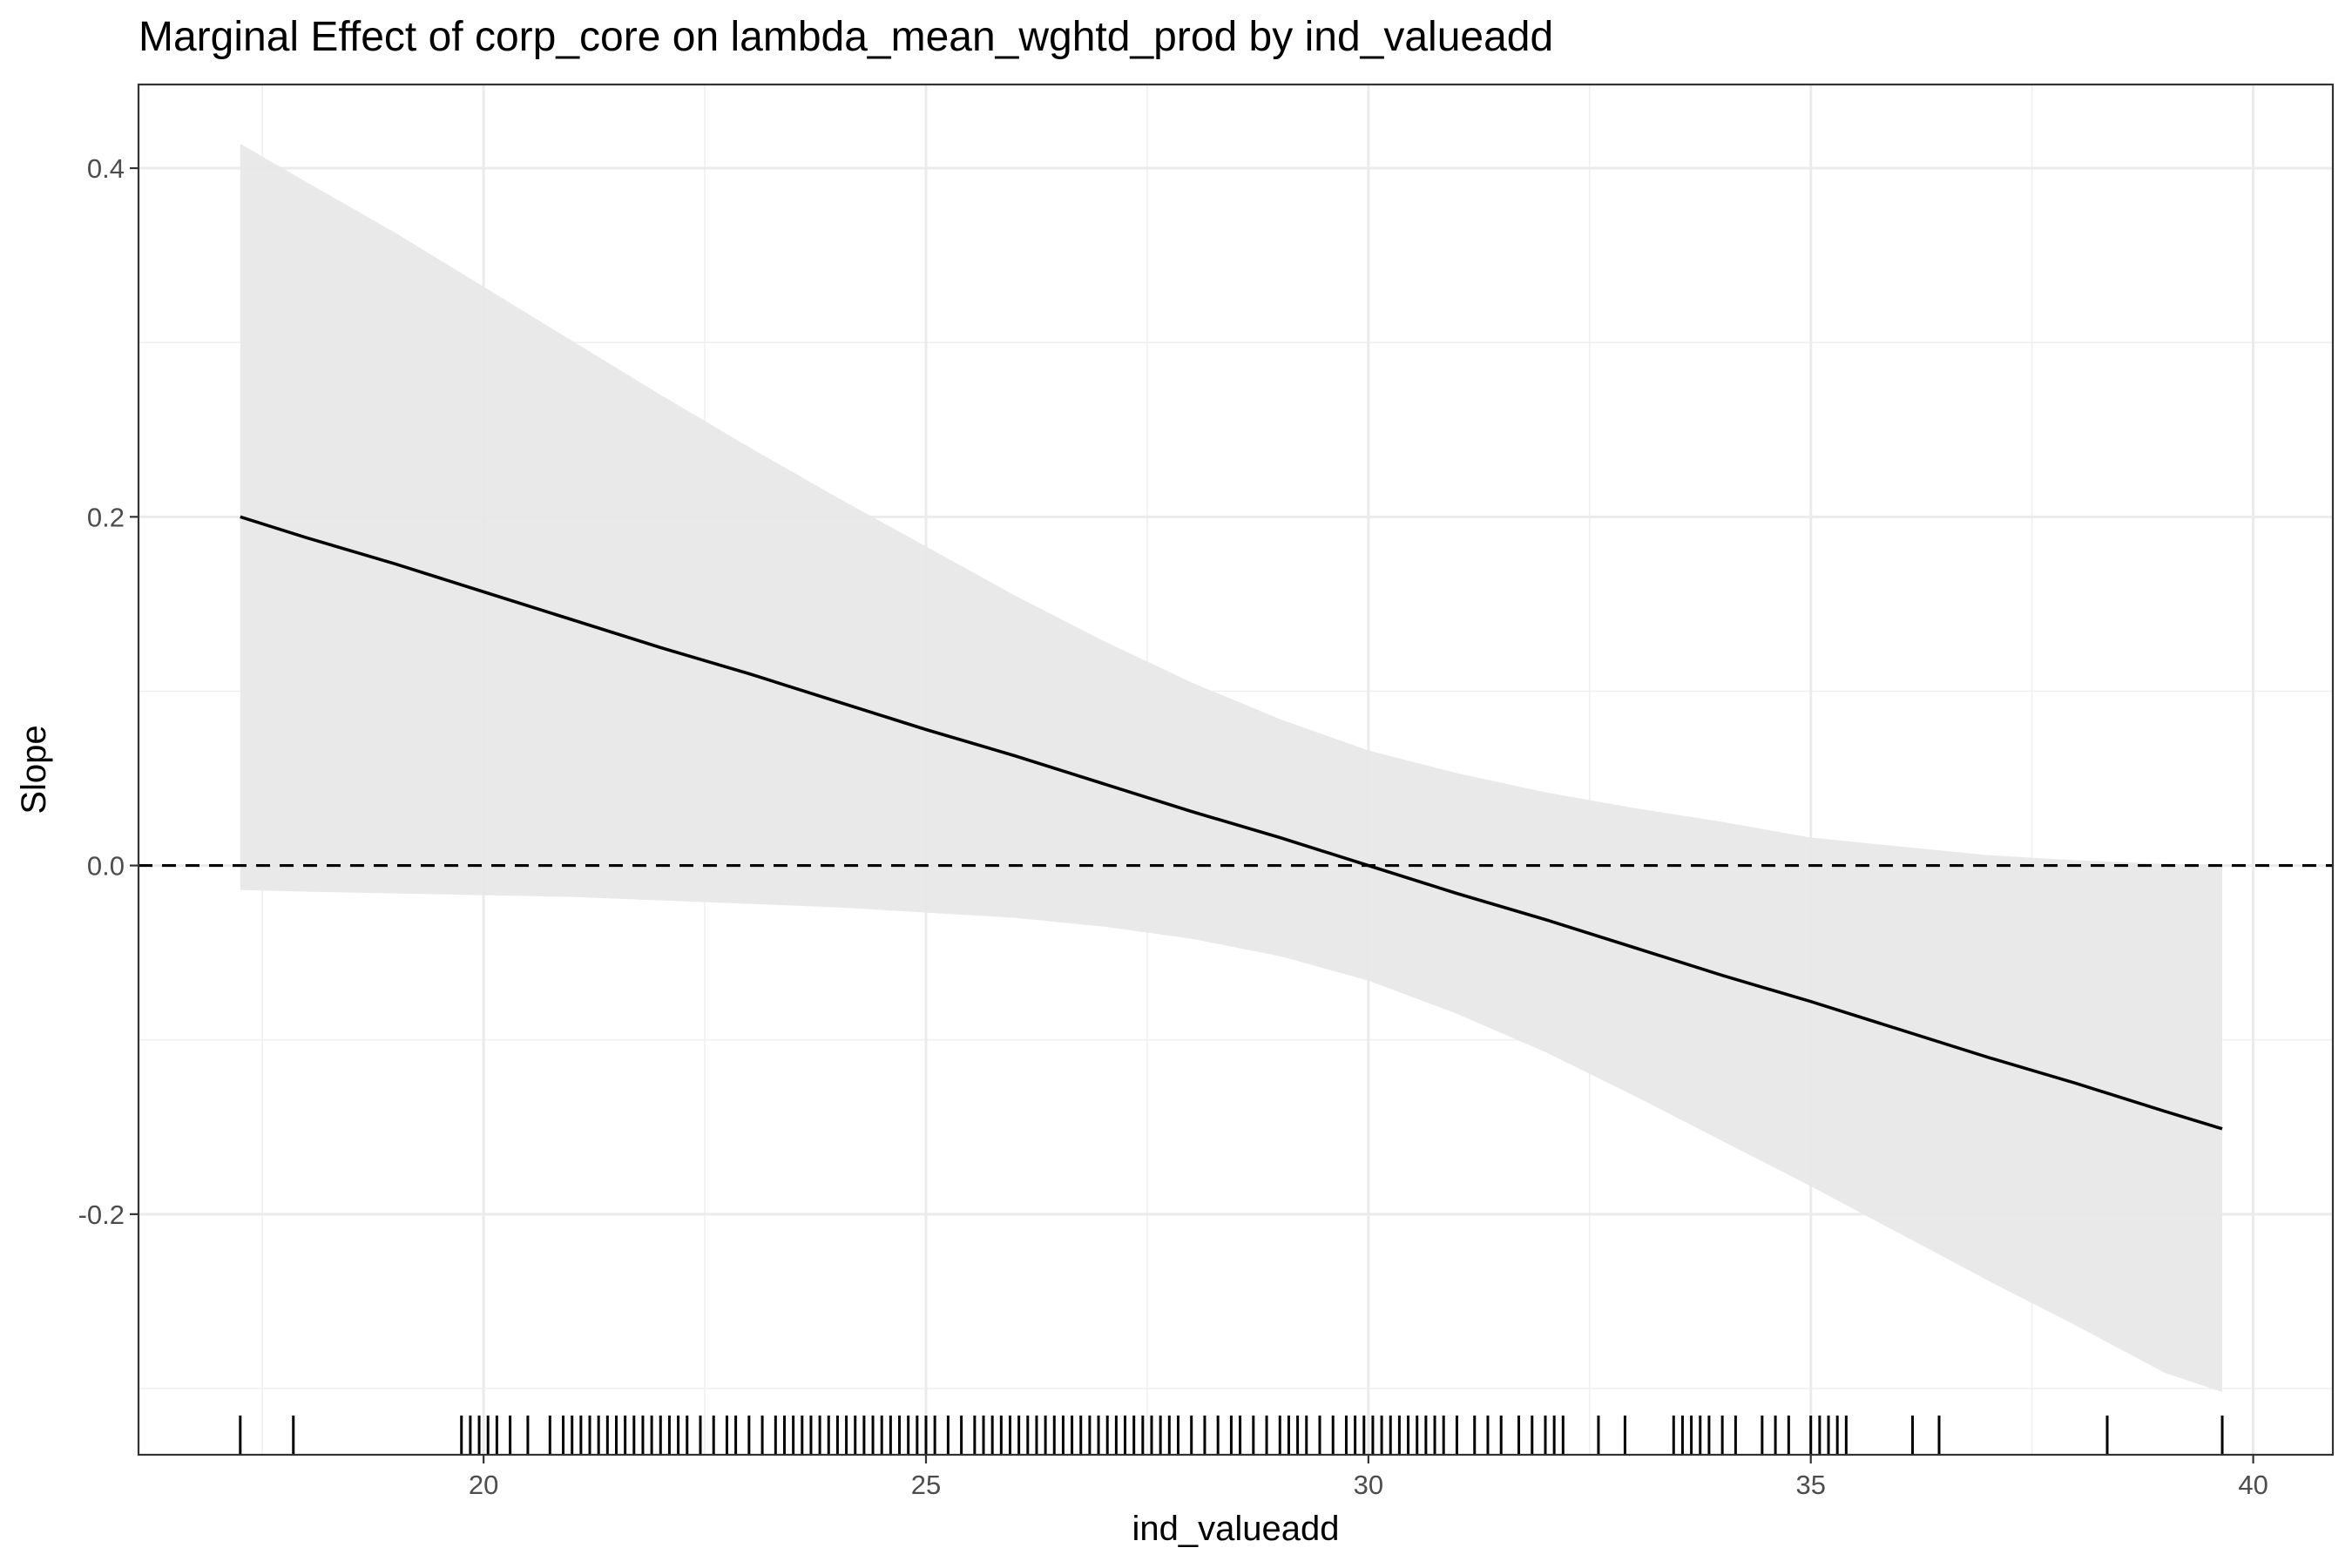 This screenshot has height=1568, width=2352. What do you see at coordinates (1810, 1485) in the screenshot?
I see `x-tick-label: 35` at bounding box center [1810, 1485].